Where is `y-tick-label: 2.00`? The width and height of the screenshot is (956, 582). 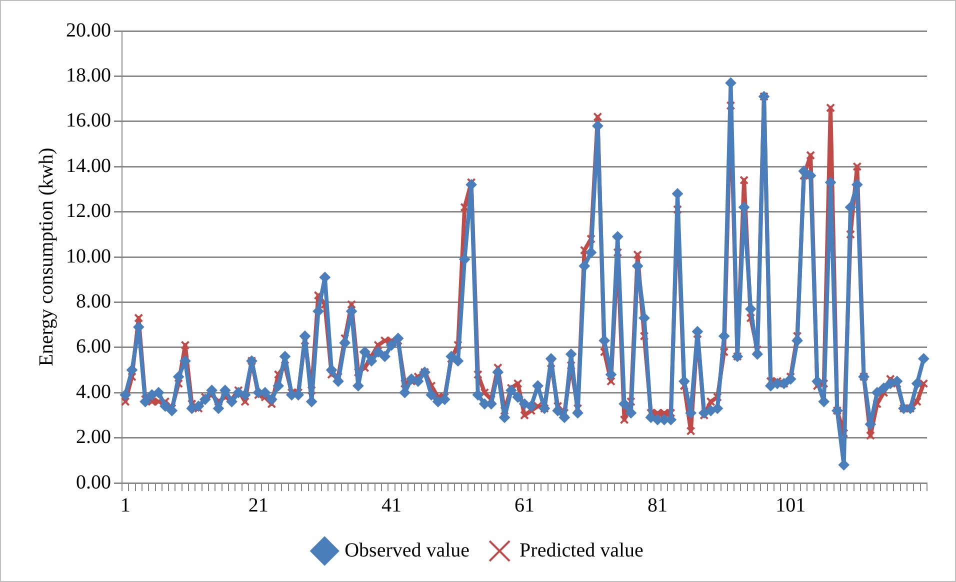
y-tick-label: 2.00 is located at coordinates (93, 437).